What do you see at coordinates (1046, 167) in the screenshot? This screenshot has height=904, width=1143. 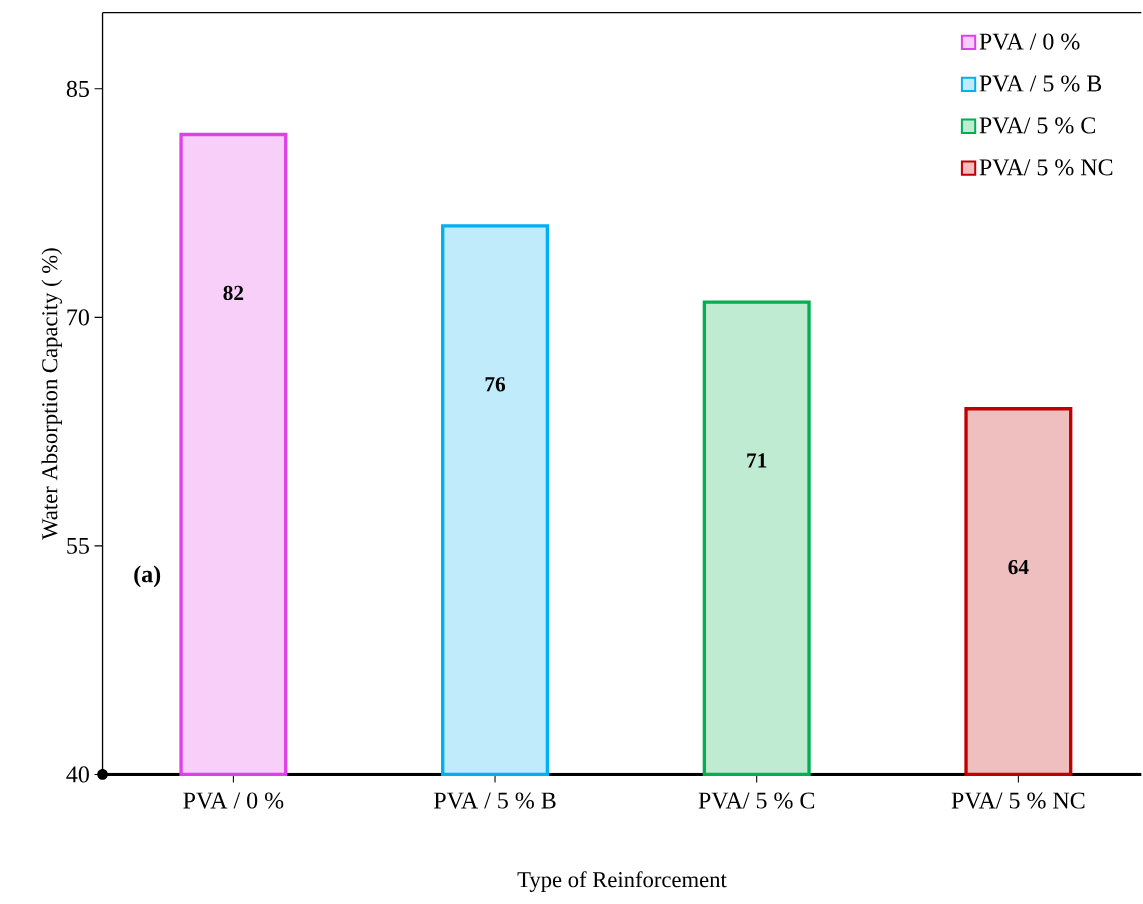 I see `legend-label: PVA/ 5 % NC` at bounding box center [1046, 167].